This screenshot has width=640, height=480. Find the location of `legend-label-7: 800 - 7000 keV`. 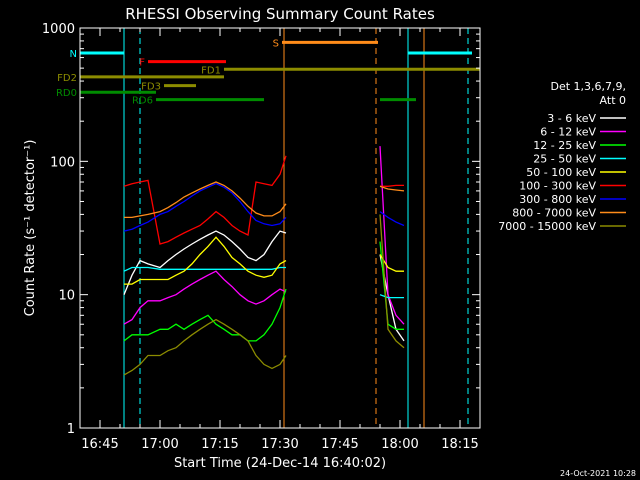

legend-label-7: 800 - 7000 keV is located at coordinates (554, 213).